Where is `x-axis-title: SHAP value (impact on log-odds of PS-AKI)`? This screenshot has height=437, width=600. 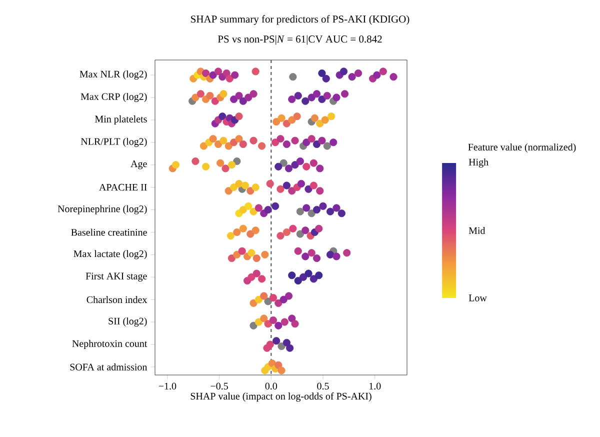 x-axis-title: SHAP value (impact on log-odds of PS-AKI) is located at coordinates (281, 397).